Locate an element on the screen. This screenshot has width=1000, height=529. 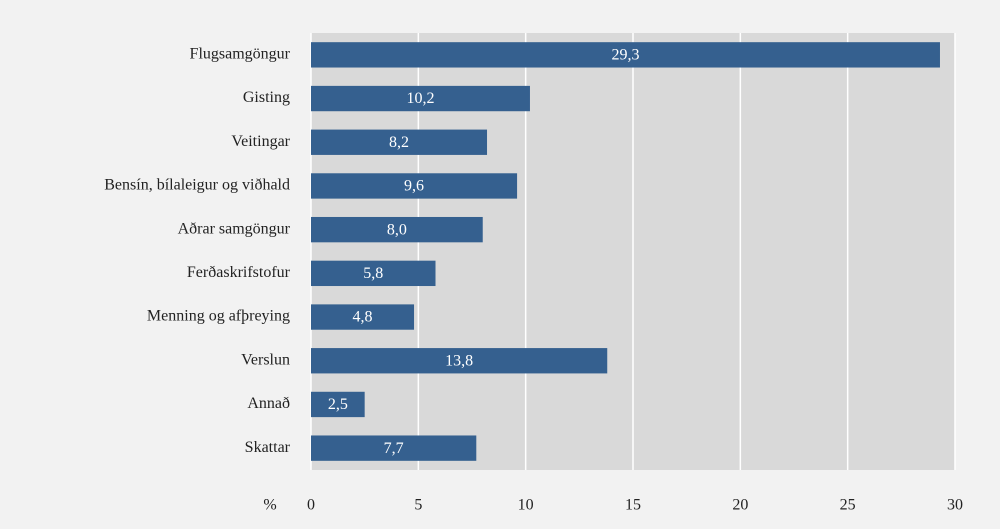
data-label: 8,0 is located at coordinates (397, 229).